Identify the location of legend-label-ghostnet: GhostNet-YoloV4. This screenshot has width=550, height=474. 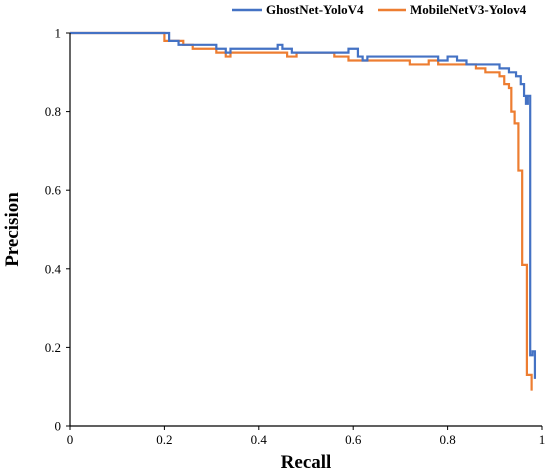
(315, 9).